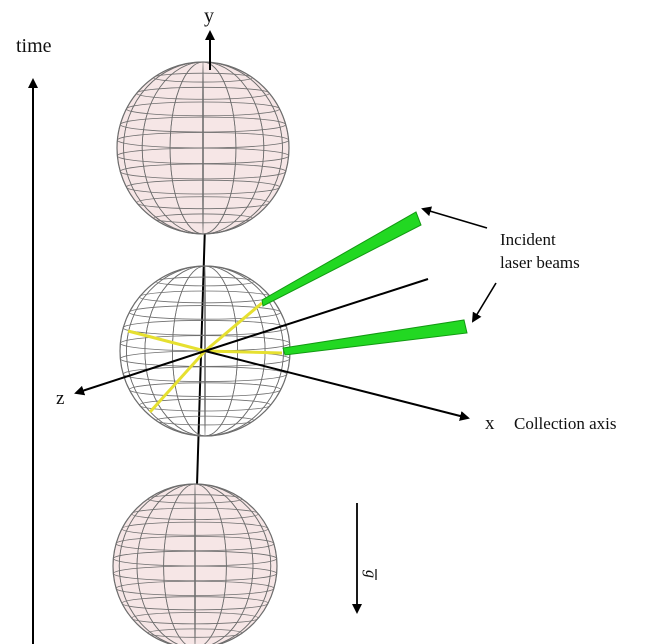 This screenshot has width=650, height=644. I want to click on secondary-axis, so click(316, 315).